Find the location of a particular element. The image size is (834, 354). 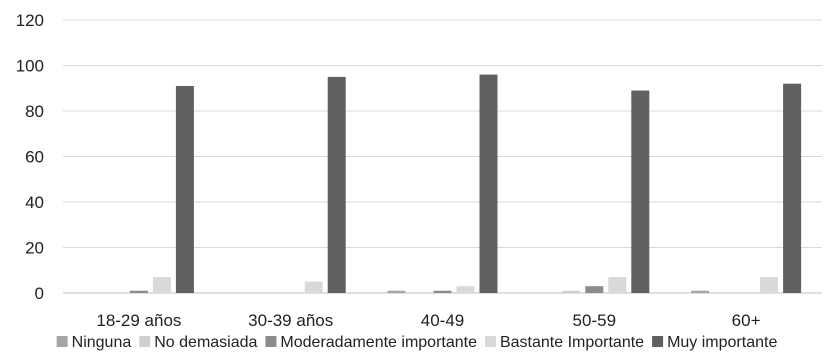

y-tick-label: 80 is located at coordinates (34, 111).